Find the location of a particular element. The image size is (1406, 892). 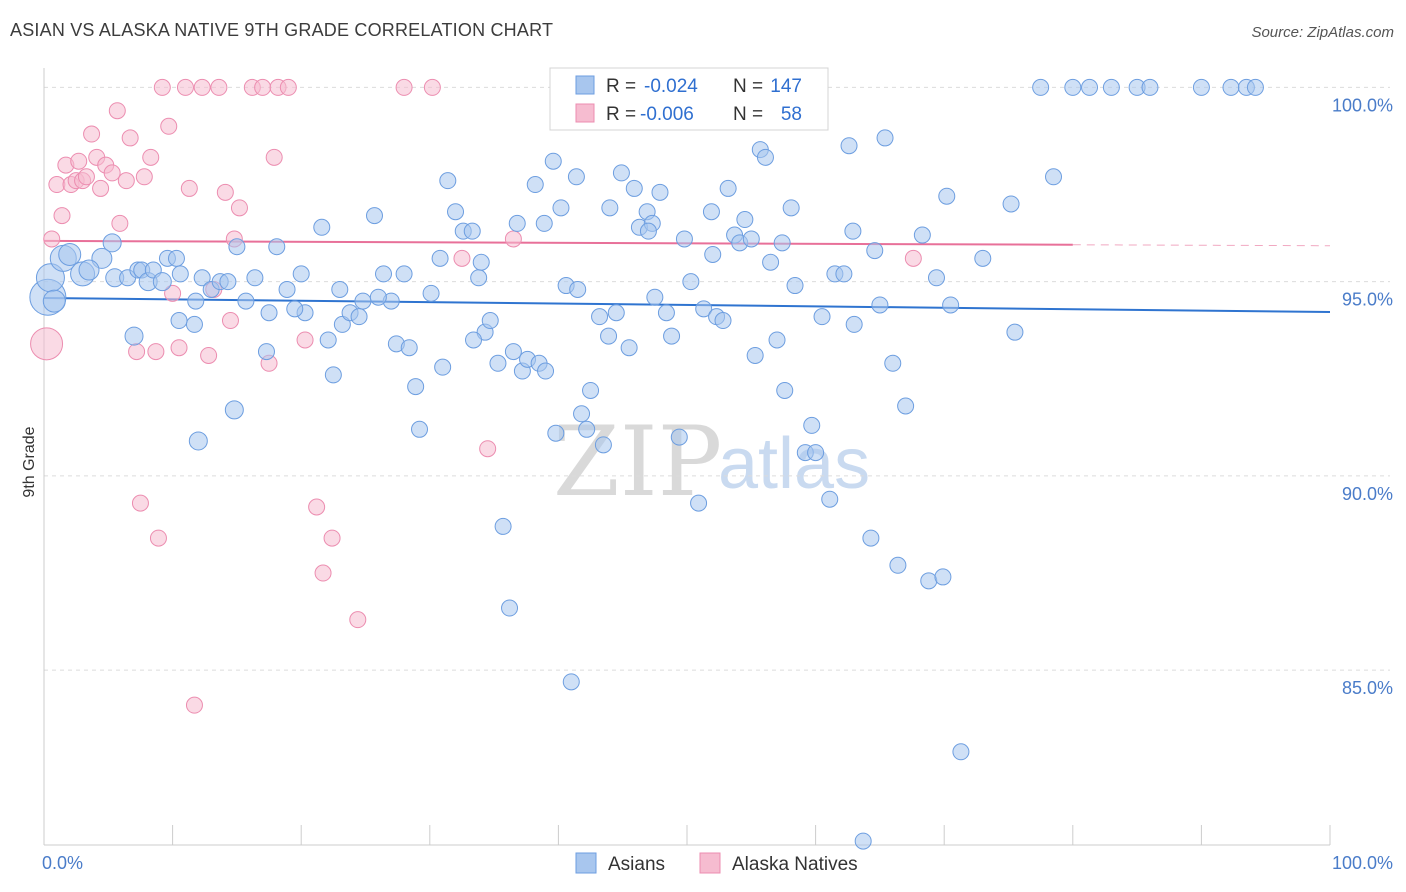

series-legend-label-asians: Asians is located at coordinates (636, 864).